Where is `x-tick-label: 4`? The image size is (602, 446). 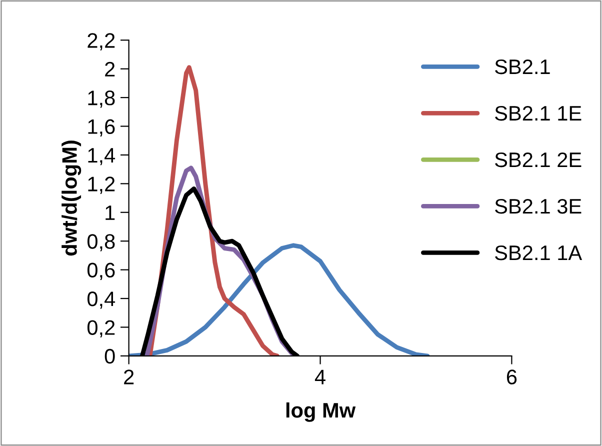 x-tick-label: 4 is located at coordinates (320, 377).